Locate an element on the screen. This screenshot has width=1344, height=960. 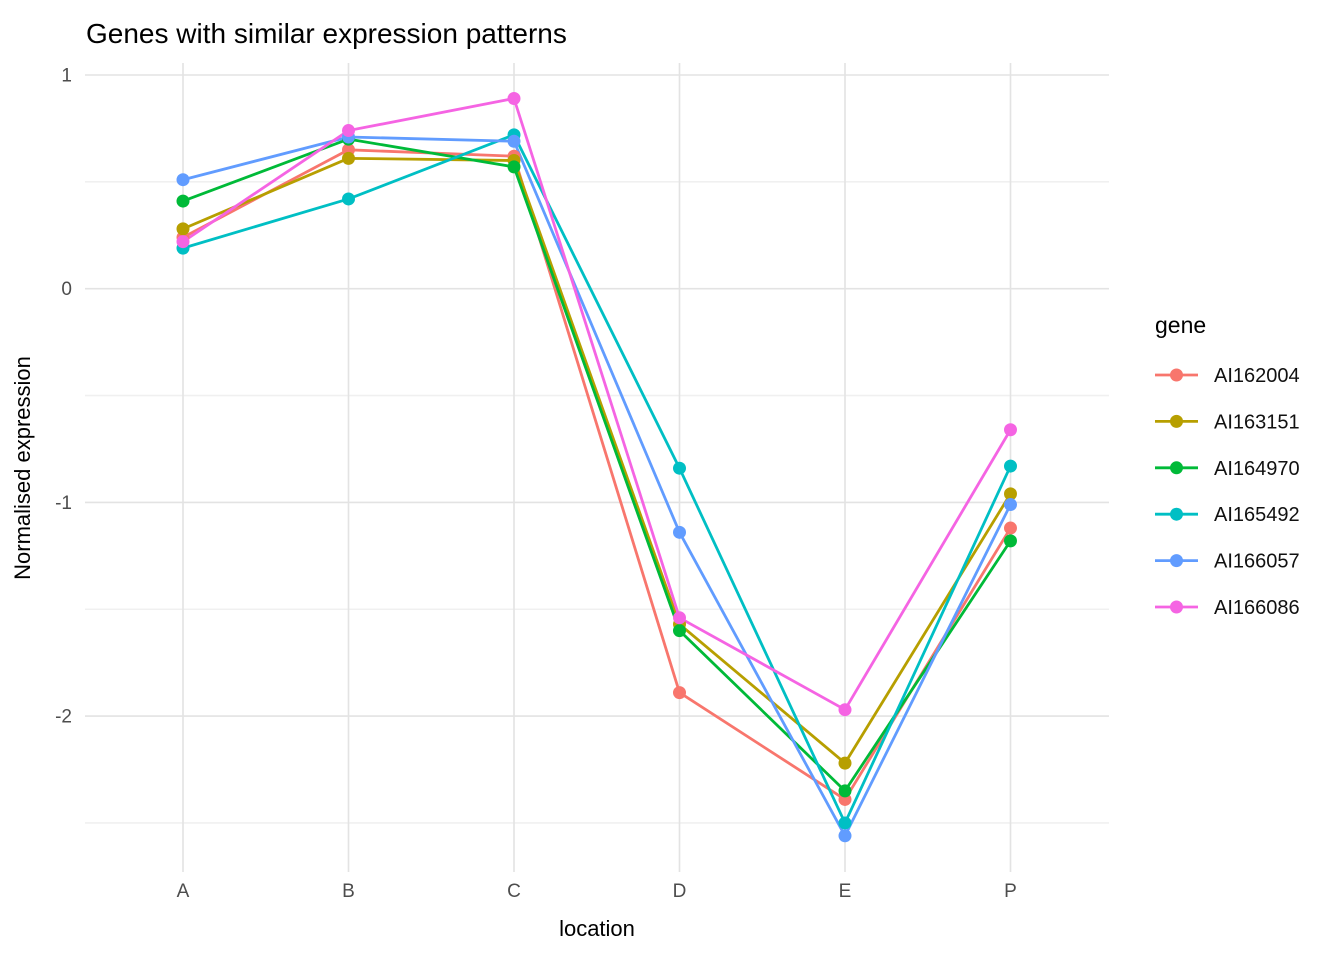
data-point-AI163151-A is located at coordinates (183, 229).